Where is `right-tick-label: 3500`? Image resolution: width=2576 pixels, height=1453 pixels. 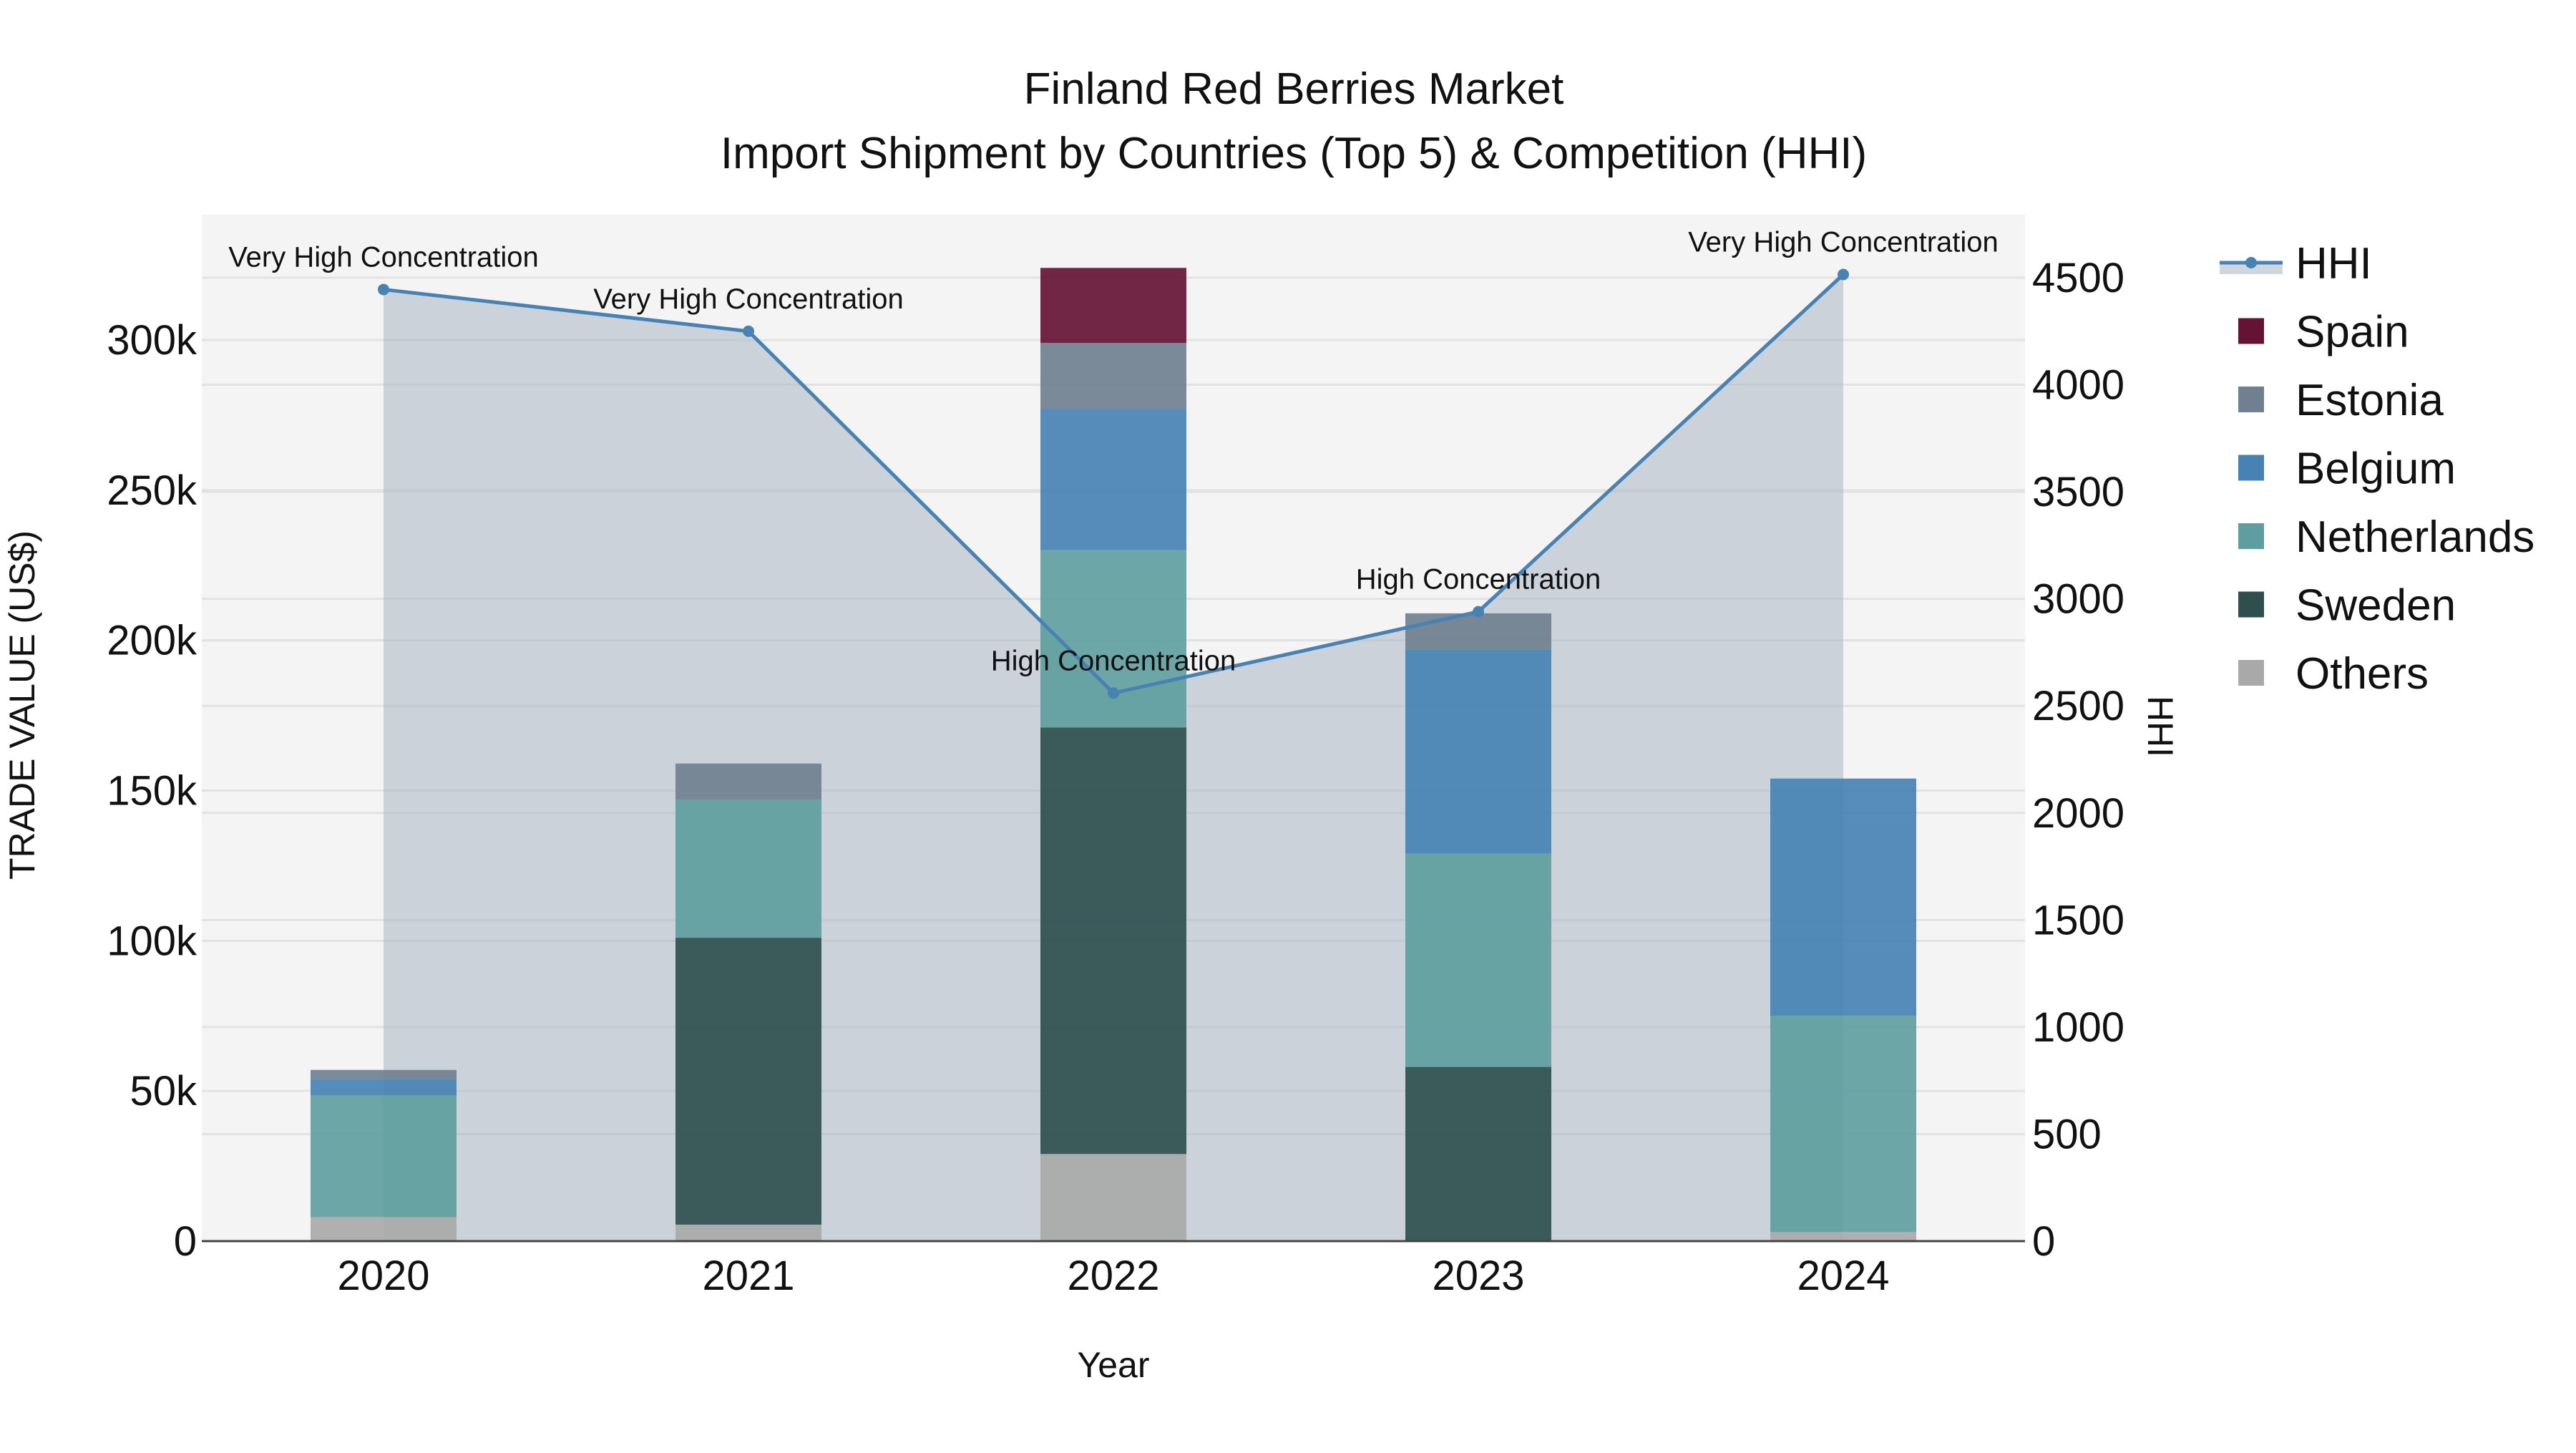 right-tick-label: 3500 is located at coordinates (2078, 492).